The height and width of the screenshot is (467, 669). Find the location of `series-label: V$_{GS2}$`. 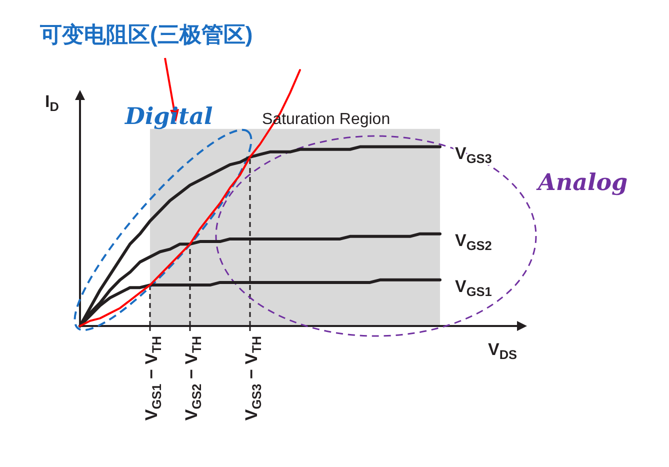

series-label: V$_{GS2}$ is located at coordinates (473, 241).